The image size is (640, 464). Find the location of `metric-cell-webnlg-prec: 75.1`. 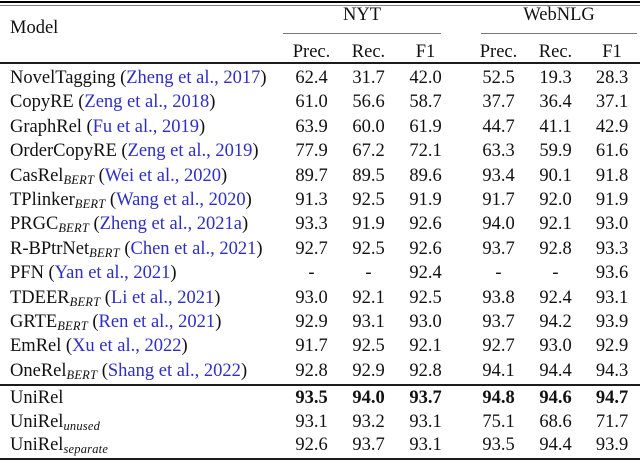

metric-cell-webnlg-prec: 75.1 is located at coordinates (498, 421).